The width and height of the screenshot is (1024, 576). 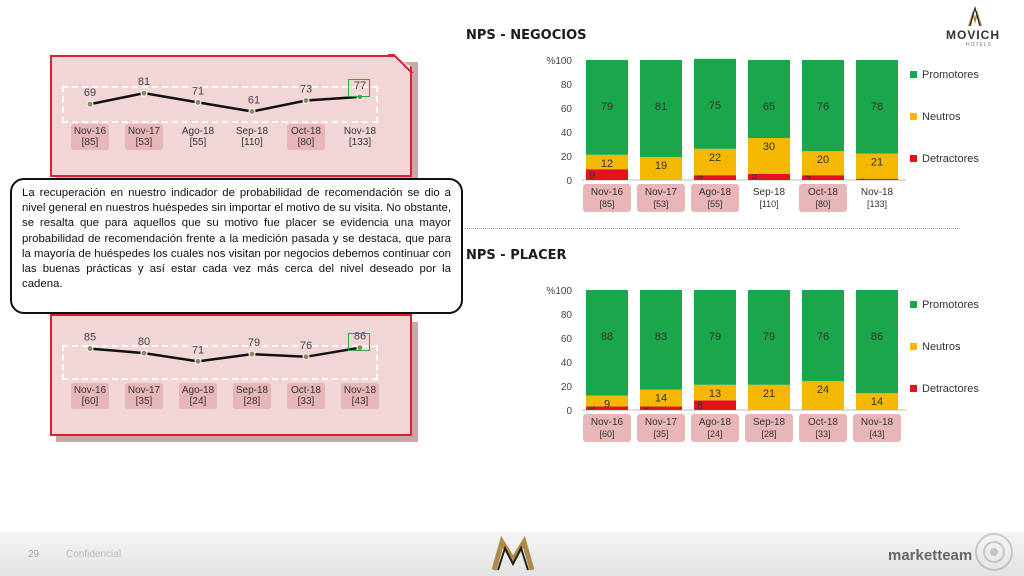 I want to click on category-label: Oct-18 [80], so click(x=306, y=137).